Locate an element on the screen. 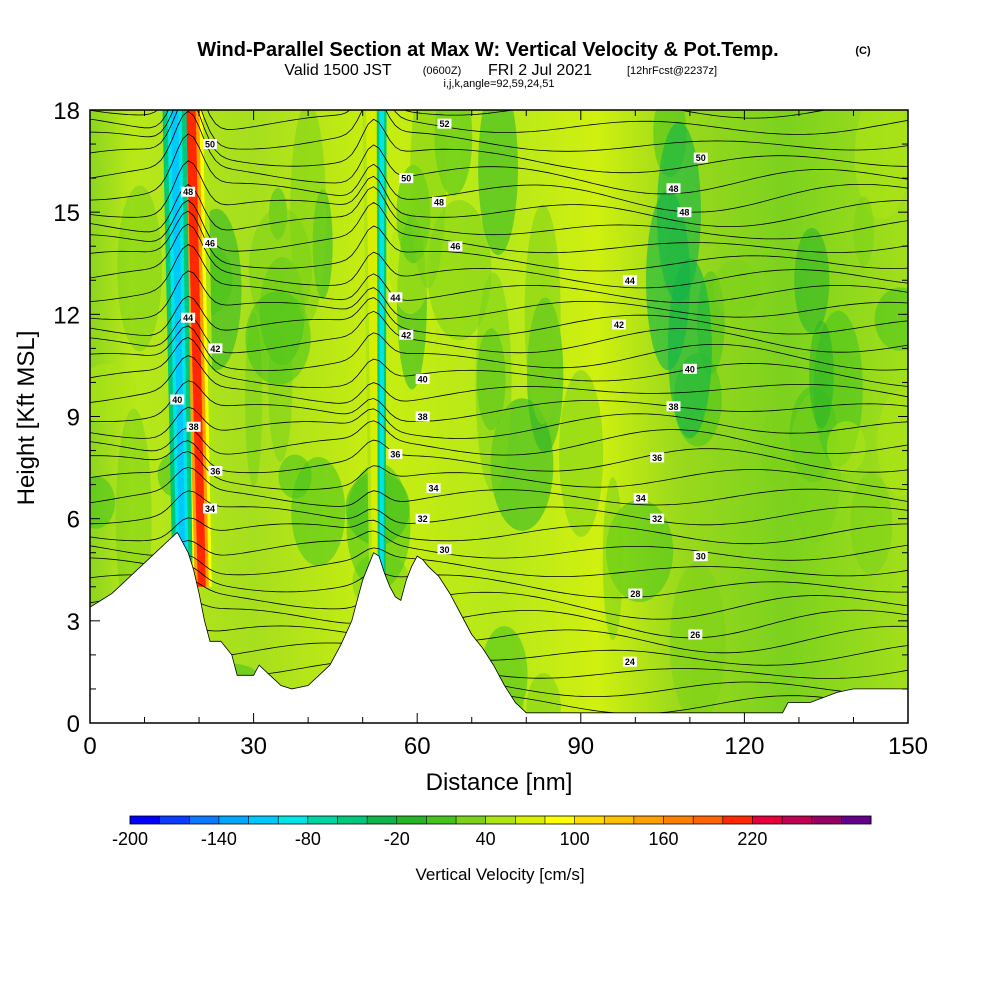 The height and width of the screenshot is (1000, 1000). theta-label: 44 is located at coordinates (395, 297).